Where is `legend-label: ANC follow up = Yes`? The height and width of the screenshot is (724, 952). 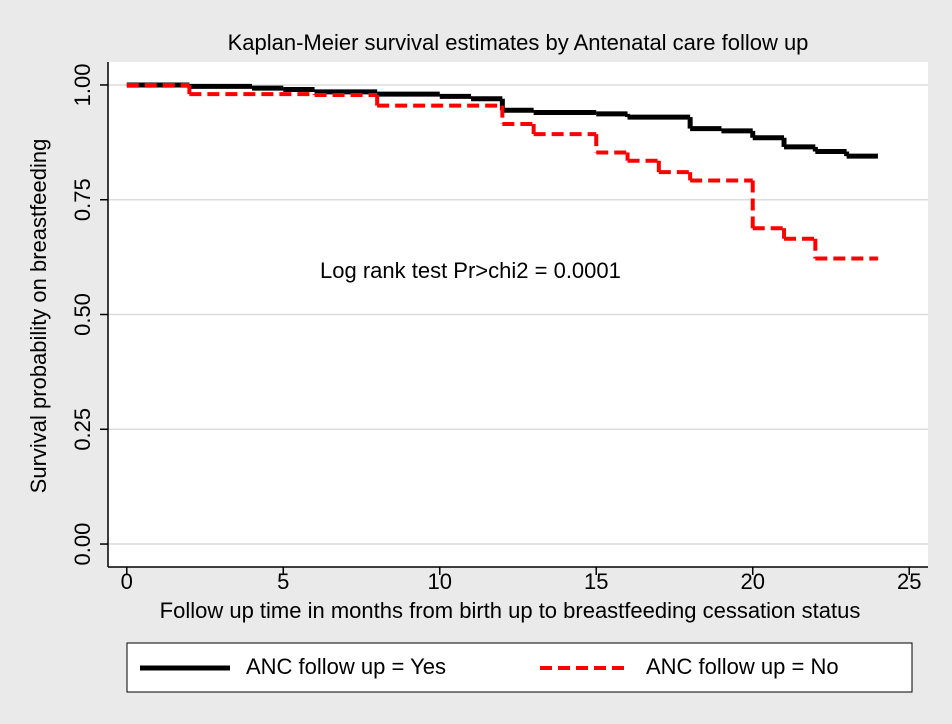
legend-label: ANC follow up = Yes is located at coordinates (346, 666).